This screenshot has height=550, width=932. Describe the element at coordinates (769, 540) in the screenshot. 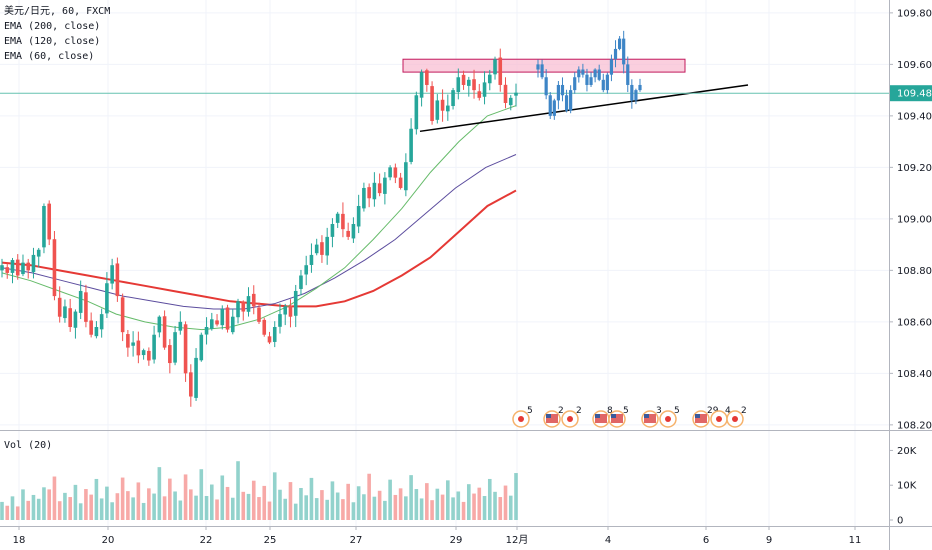

I see `x-tick-label: 9` at that location.